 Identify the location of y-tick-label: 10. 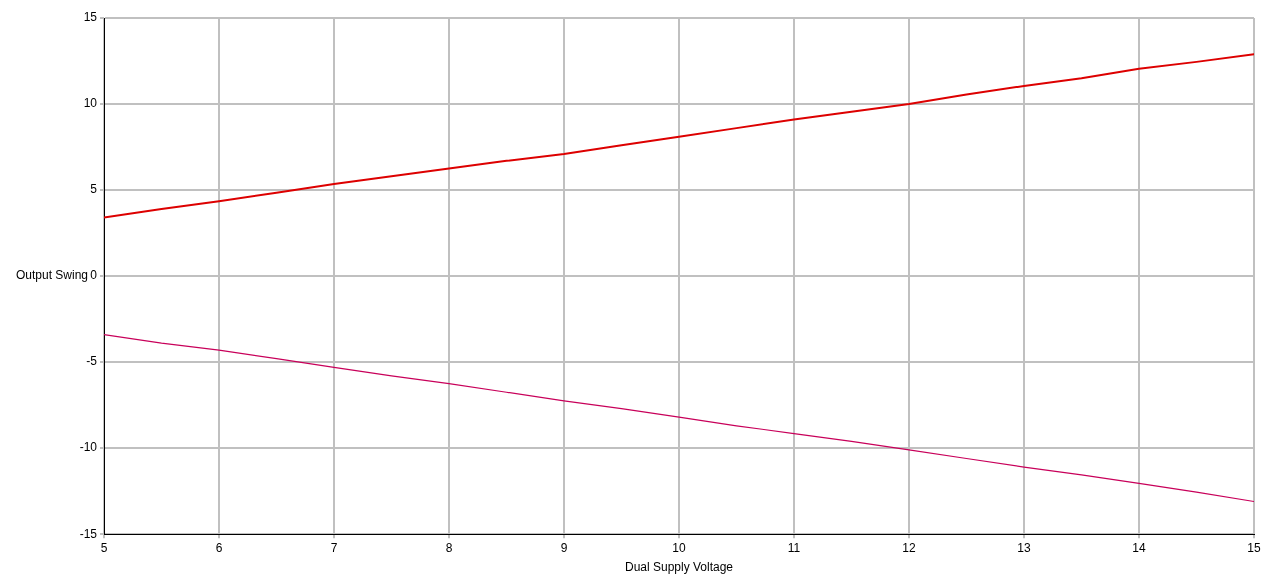
(90, 103).